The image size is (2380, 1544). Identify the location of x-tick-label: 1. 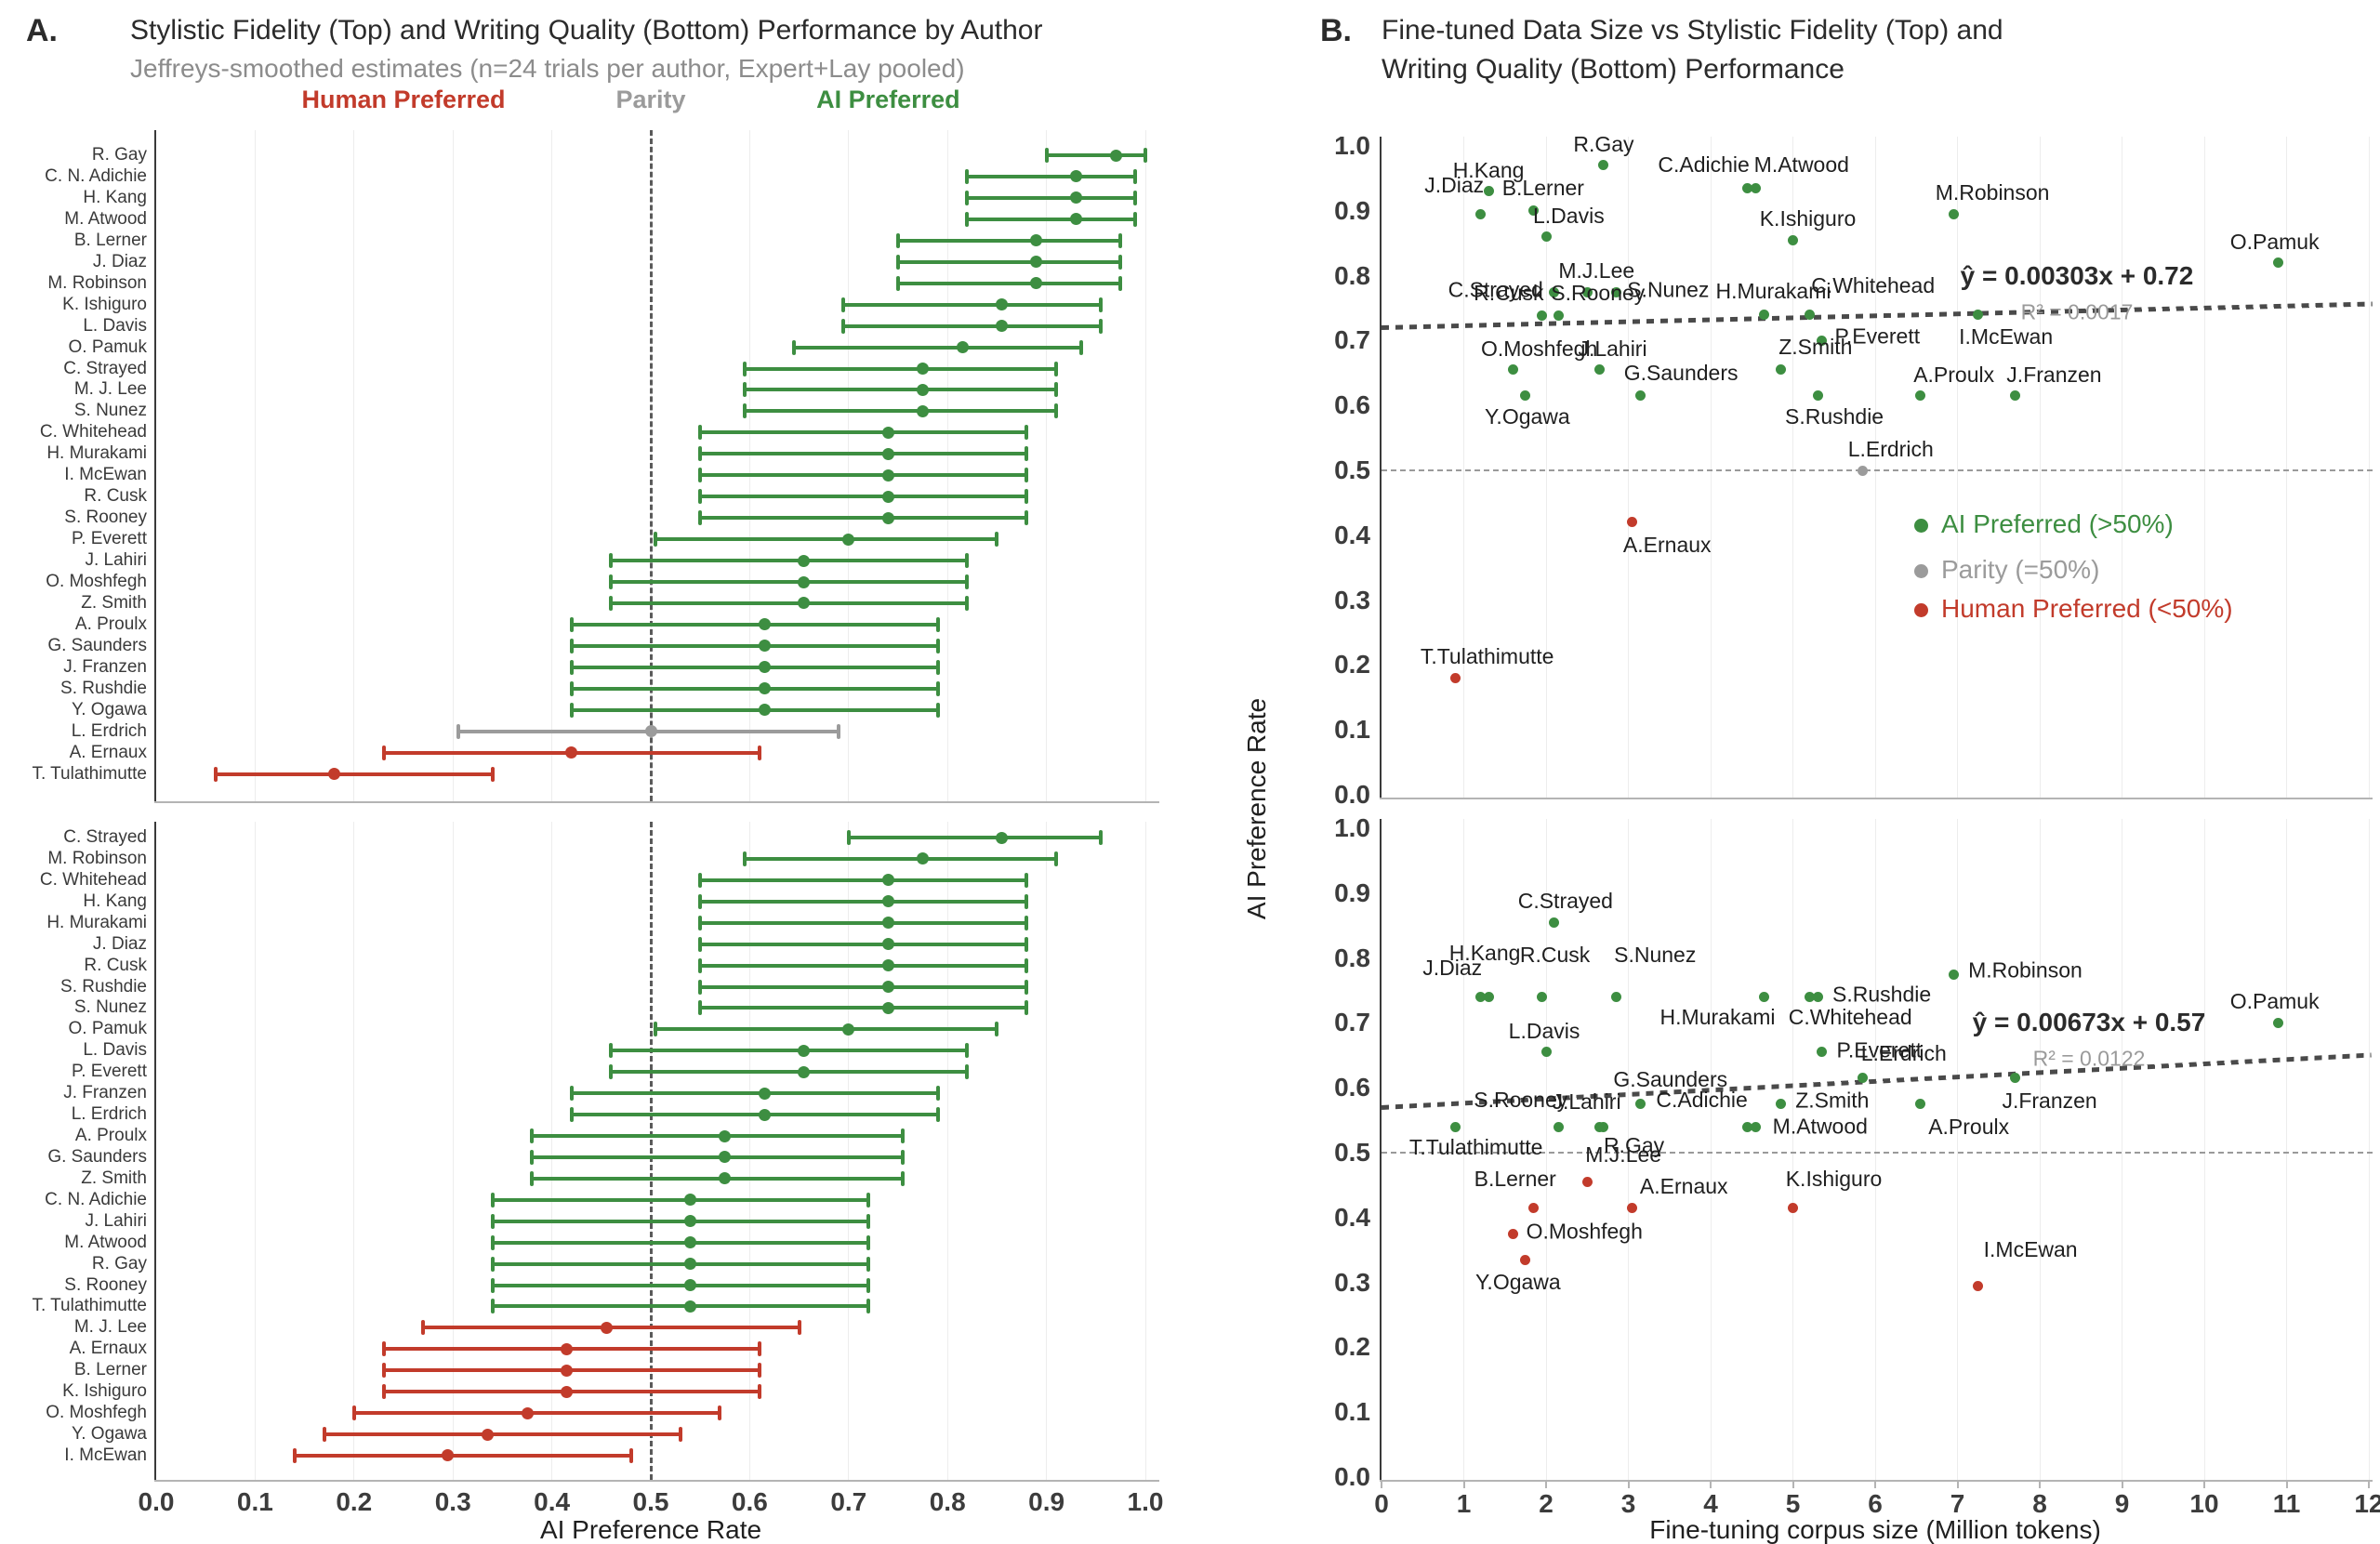
(1464, 1503).